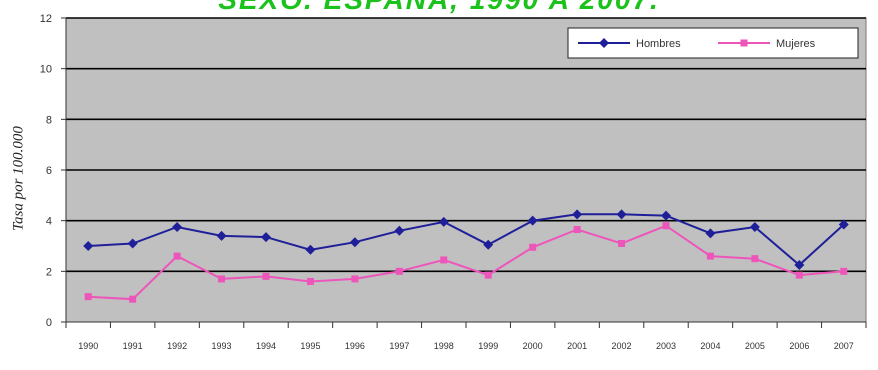  I want to click on x-tick-label: 2002, so click(622, 346).